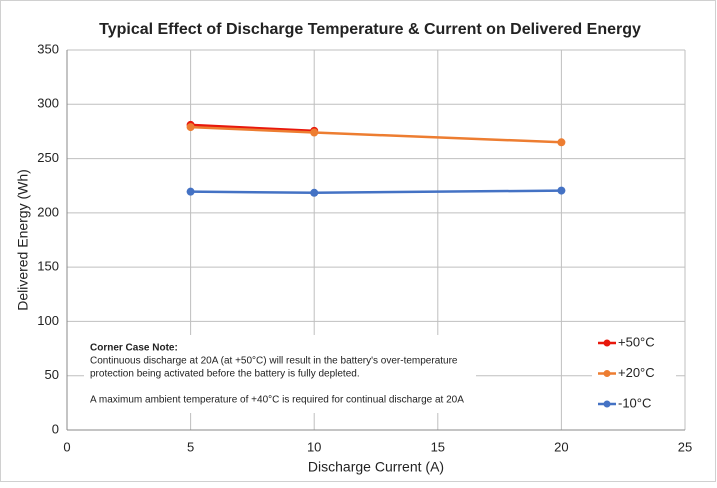  I want to click on legend-label: +50°C, so click(636, 341).